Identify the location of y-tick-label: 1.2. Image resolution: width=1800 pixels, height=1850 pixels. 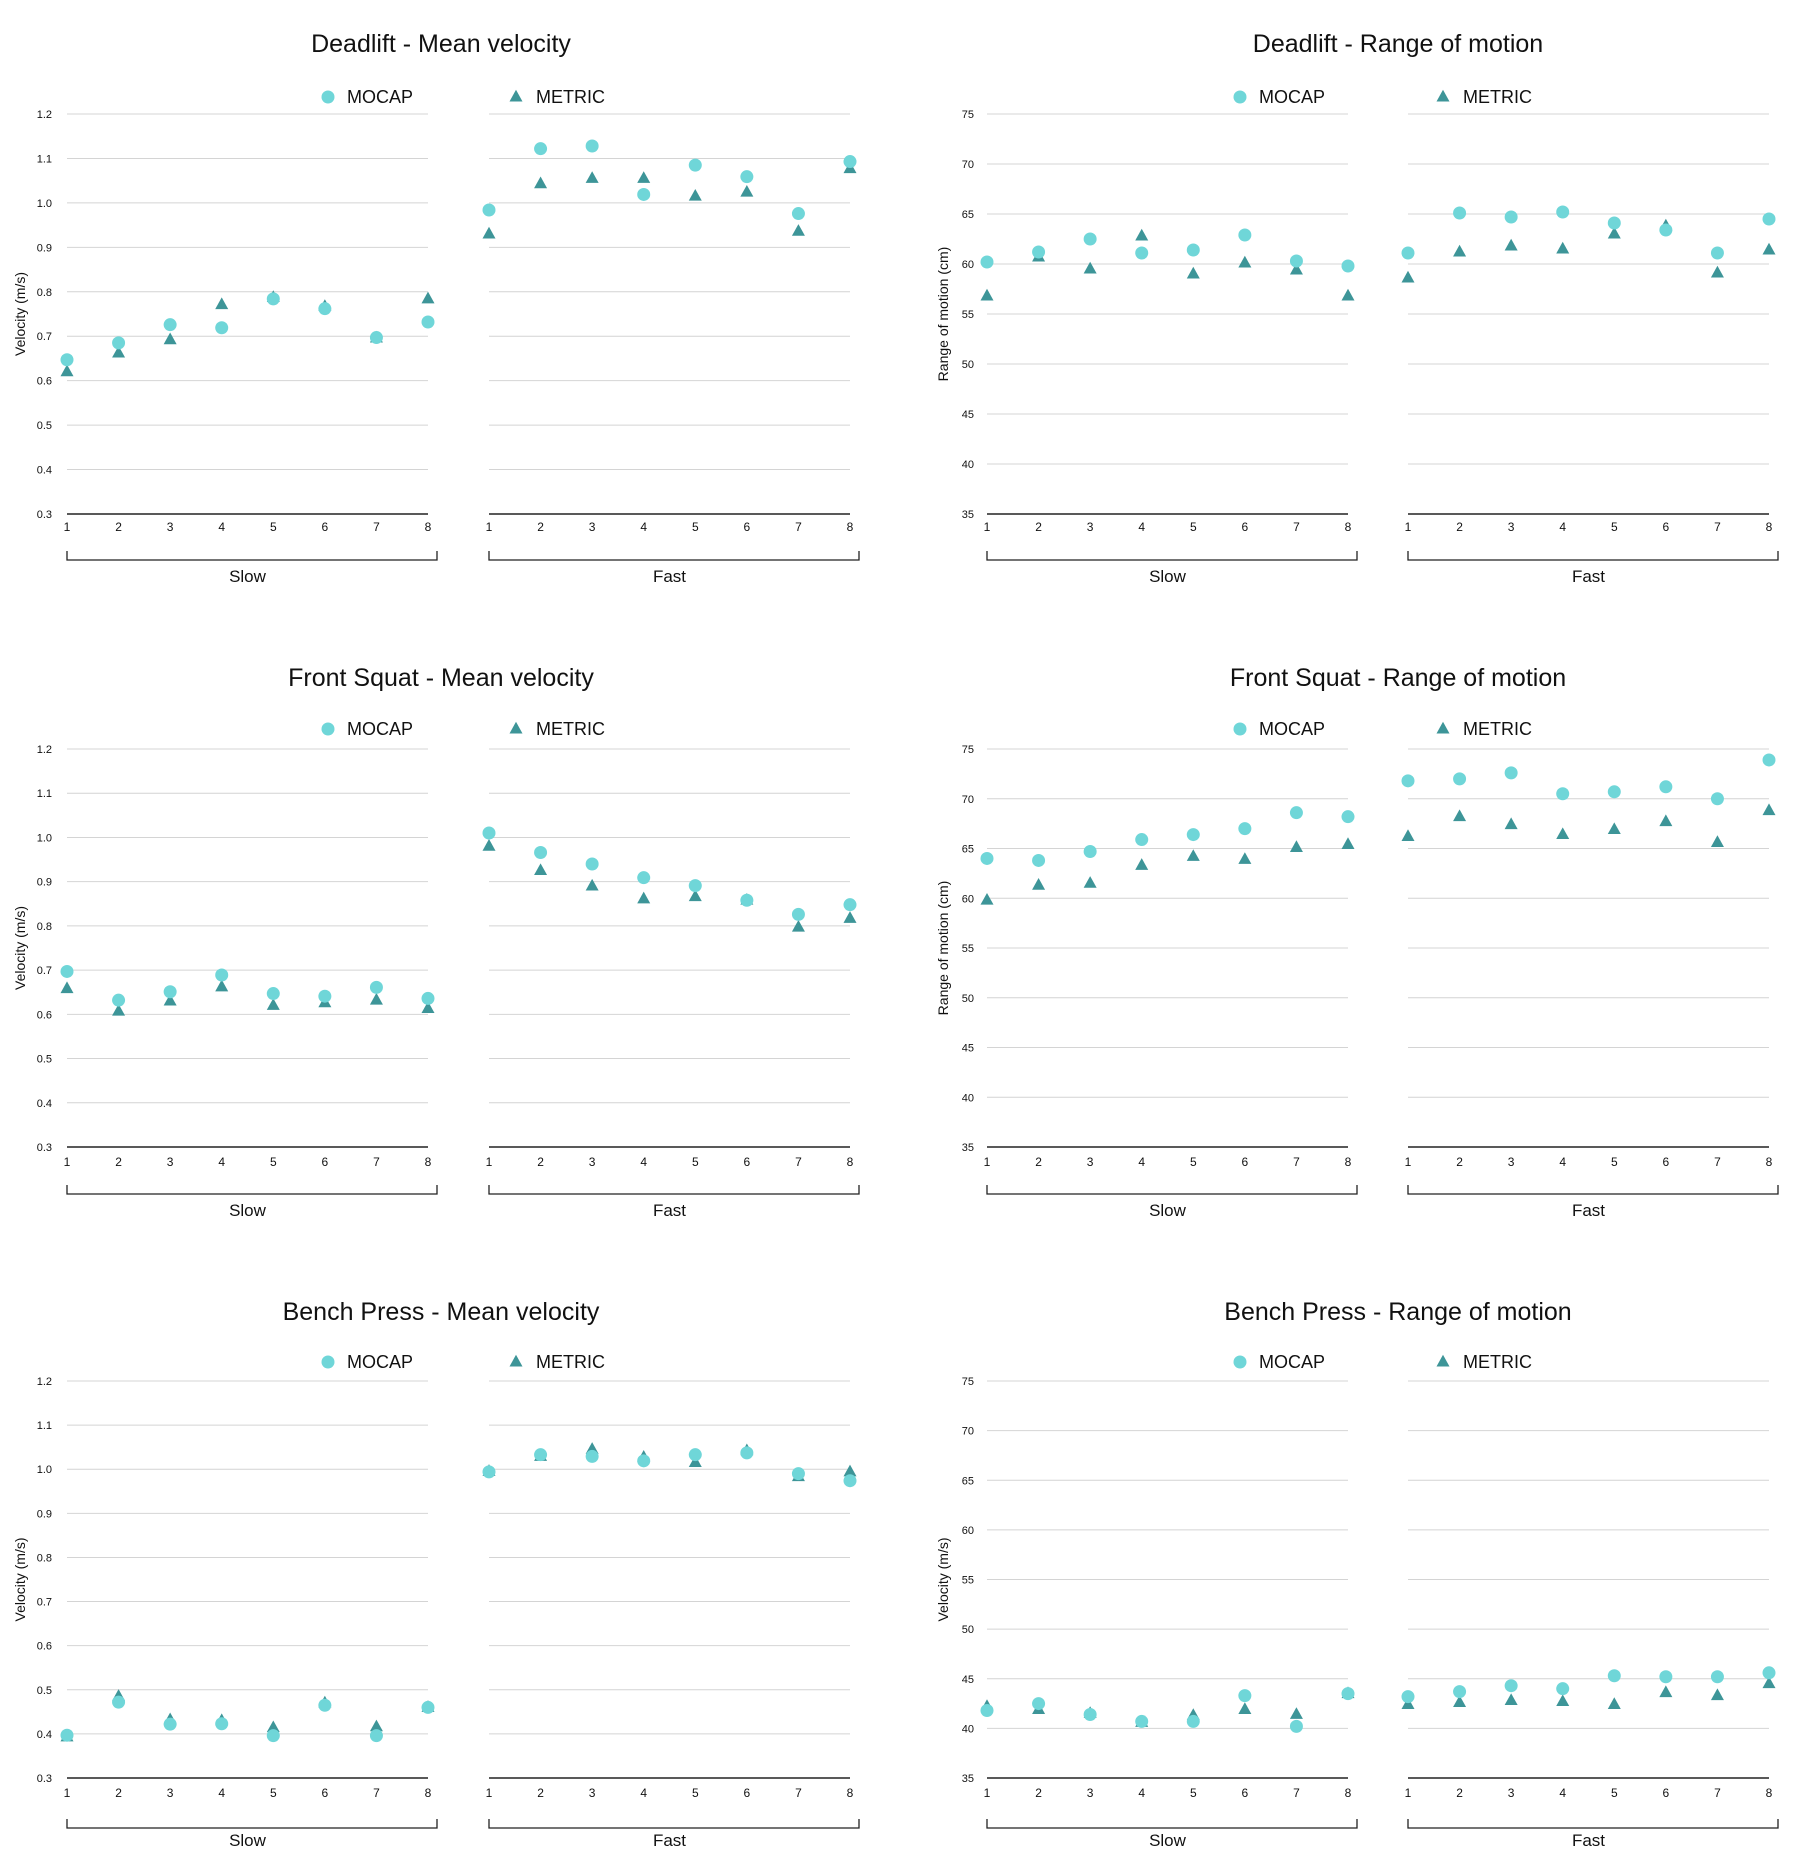
(44, 750).